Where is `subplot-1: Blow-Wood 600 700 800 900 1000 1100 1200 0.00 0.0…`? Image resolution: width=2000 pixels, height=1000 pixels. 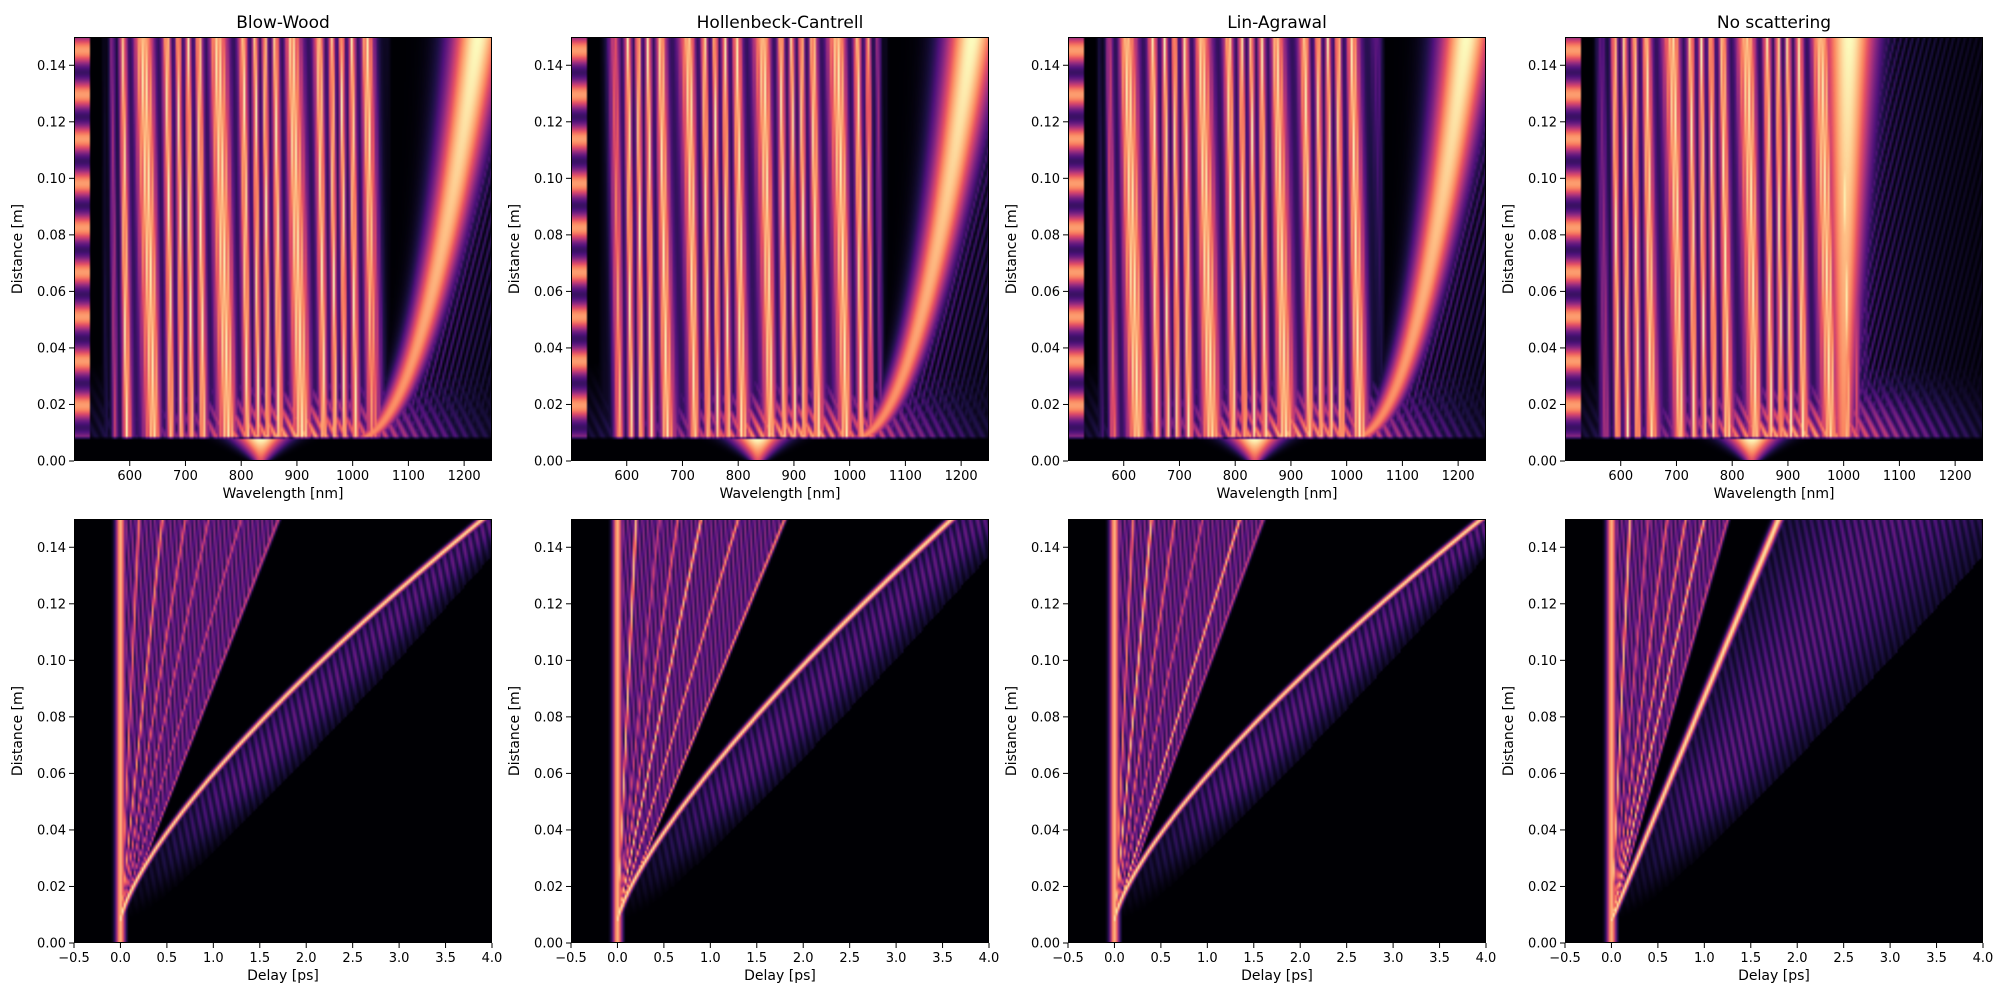 subplot-1: Blow-Wood 600 700 800 900 1000 1100 1200 0.00 0.0… is located at coordinates (251, 257).